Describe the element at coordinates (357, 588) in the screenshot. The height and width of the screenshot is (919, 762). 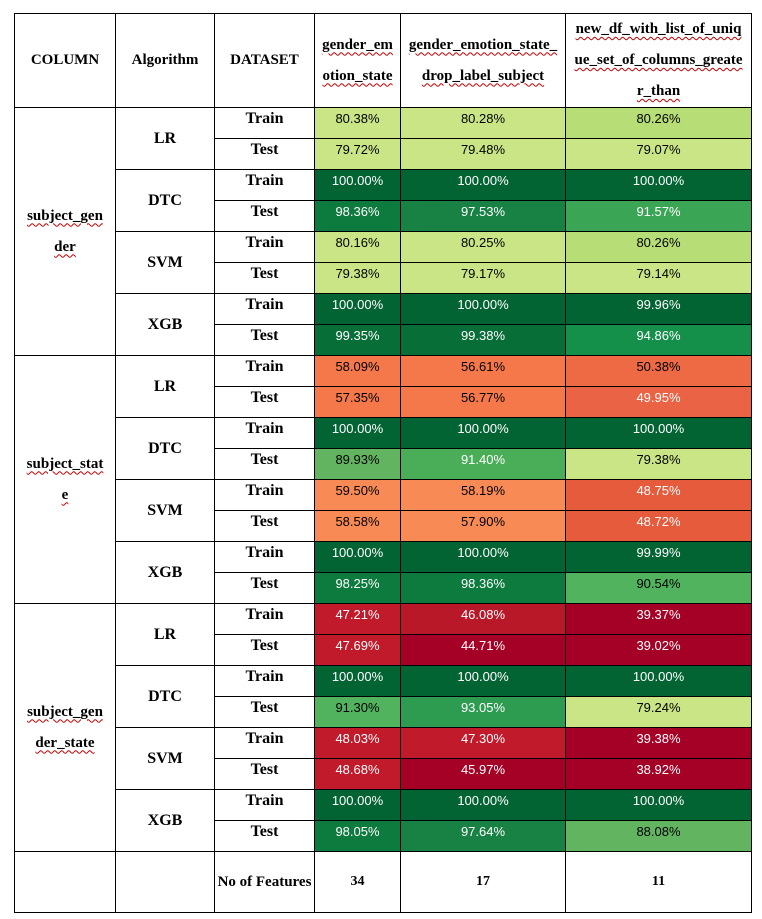
I see `accuracy-cell: 98.25%` at that location.